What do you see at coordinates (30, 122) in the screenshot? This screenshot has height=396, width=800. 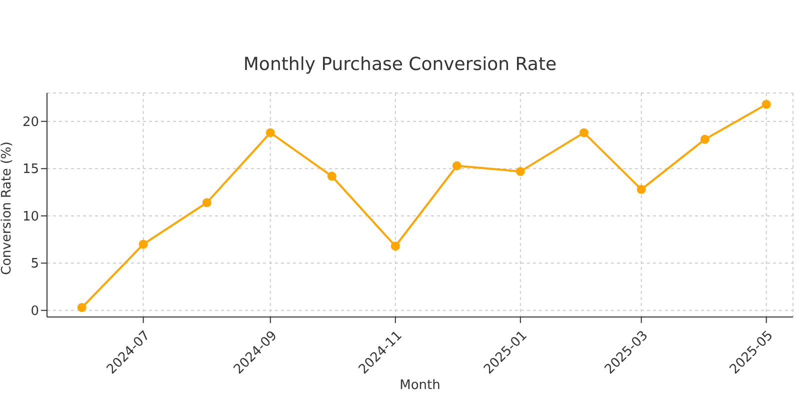 I see `y-tick-label: 20` at bounding box center [30, 122].